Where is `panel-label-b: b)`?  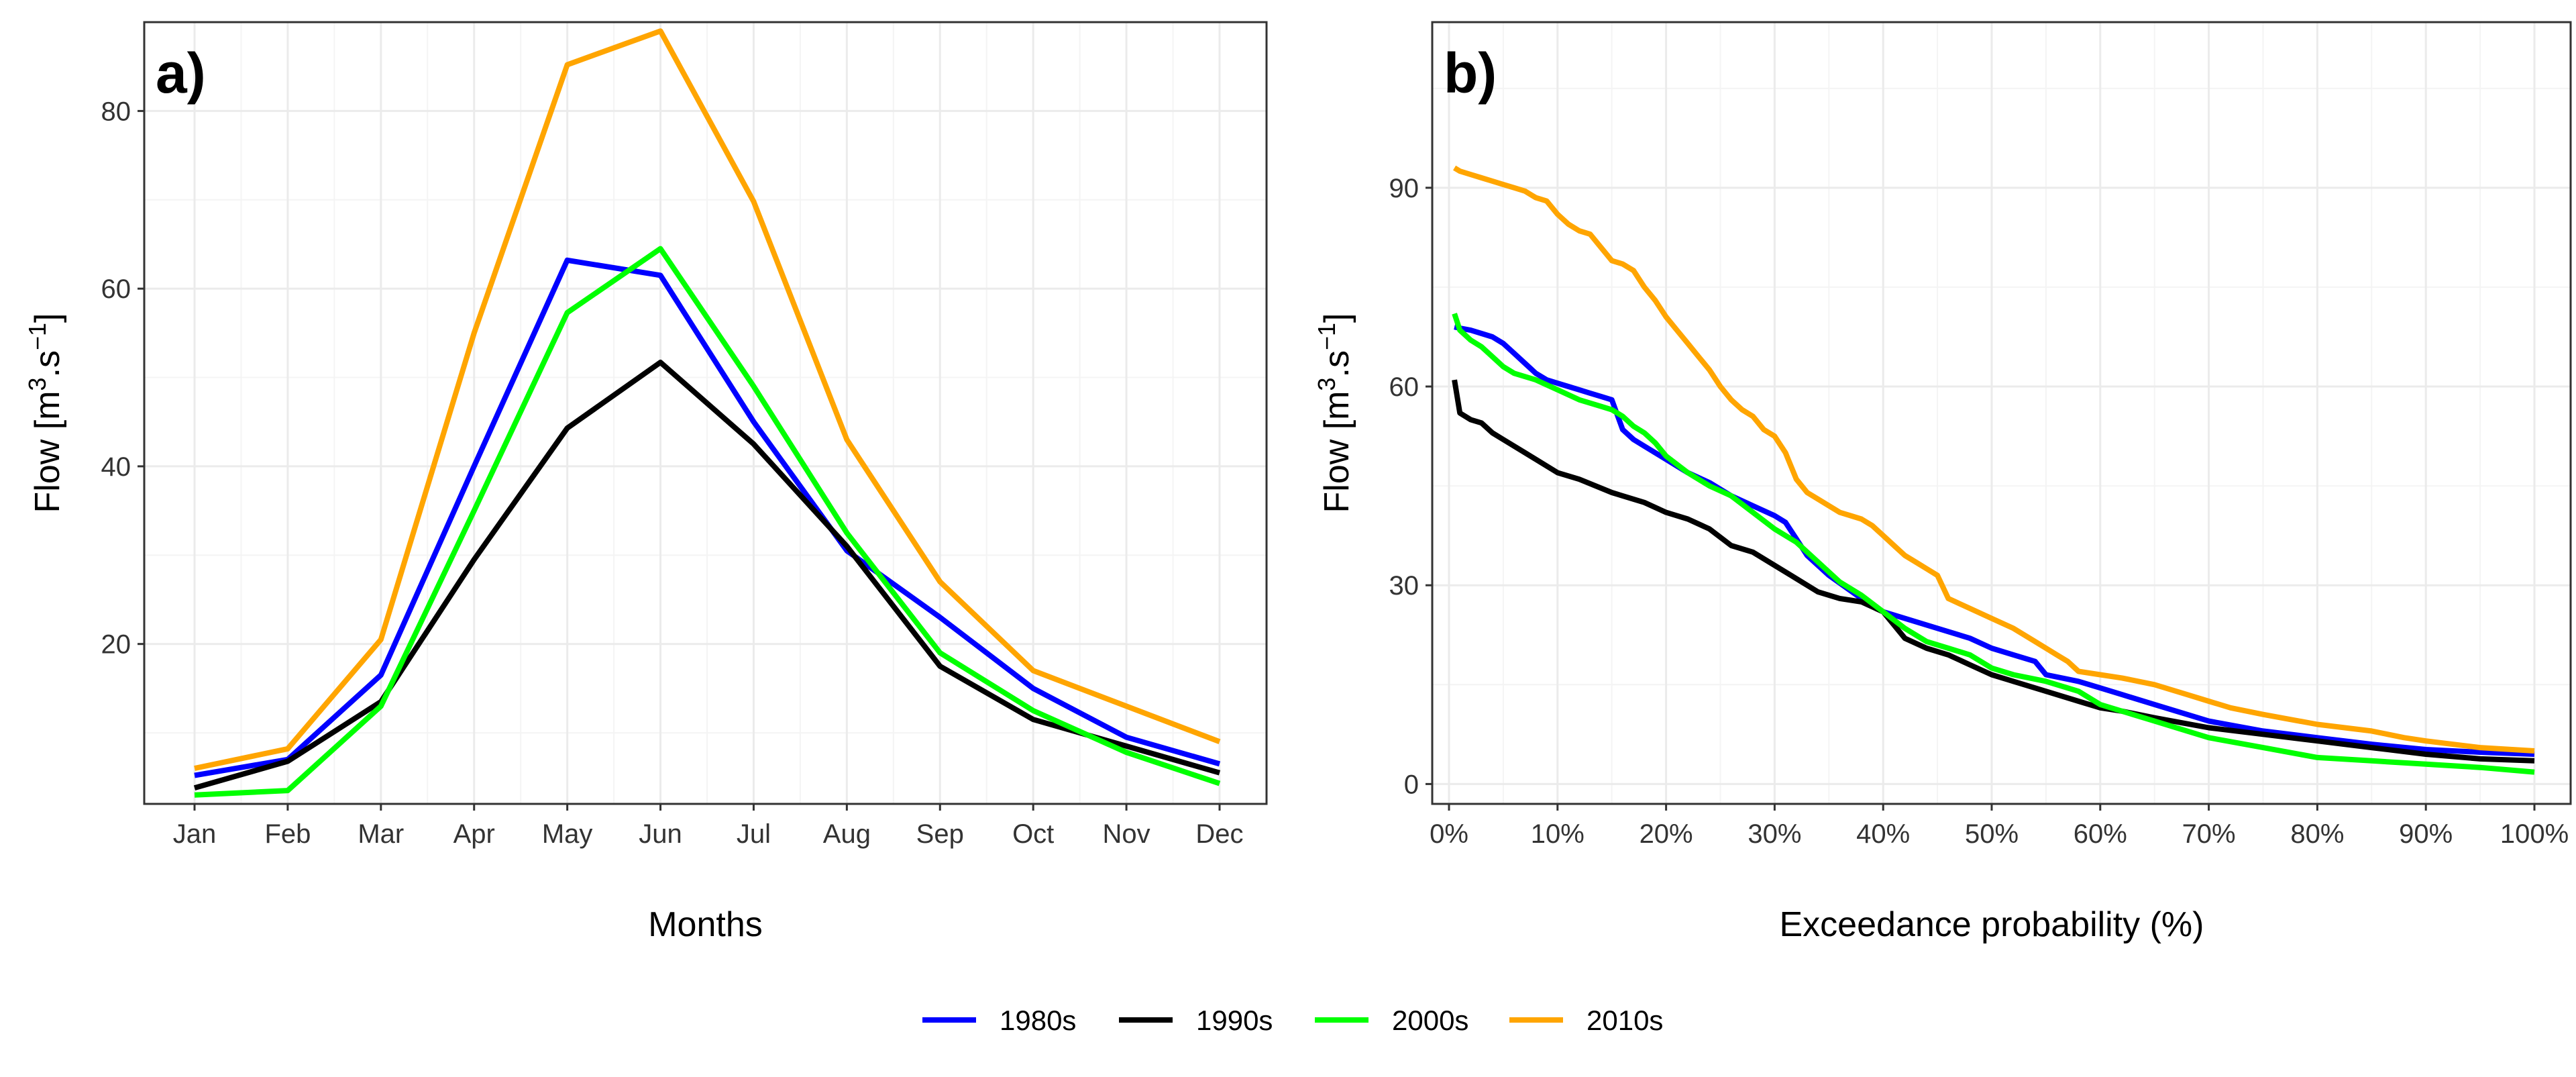
panel-label-b: b) is located at coordinates (1470, 73).